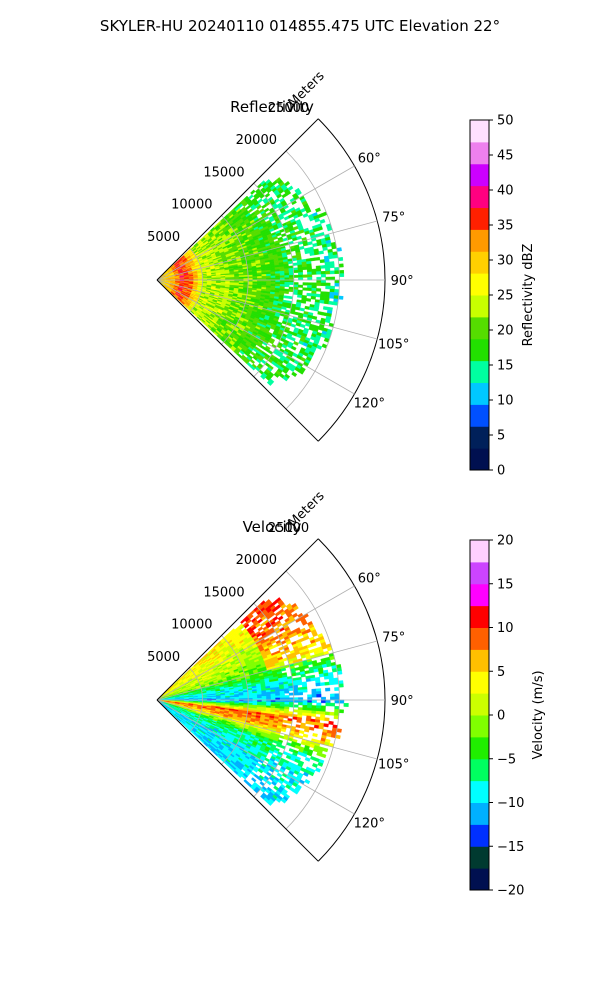 This screenshot has width=600, height=1000. Describe the element at coordinates (505, 261) in the screenshot. I see `colorbar-tick-label: 30` at that location.